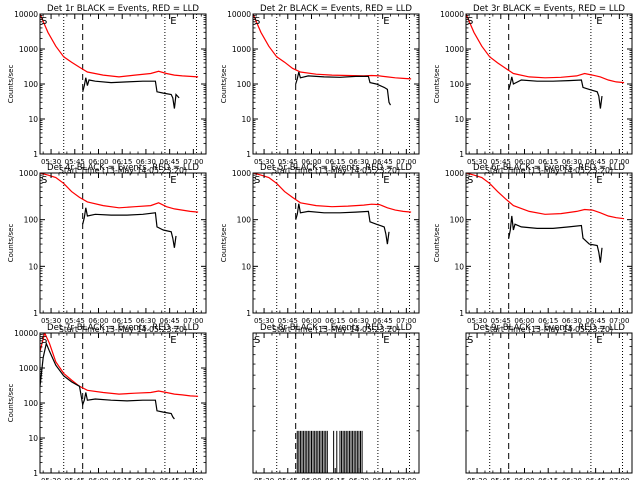 This screenshot has height=480, width=640. I want to click on chart-title: Det 8r BLACK = Events, RED = LLD, so click(336, 328).